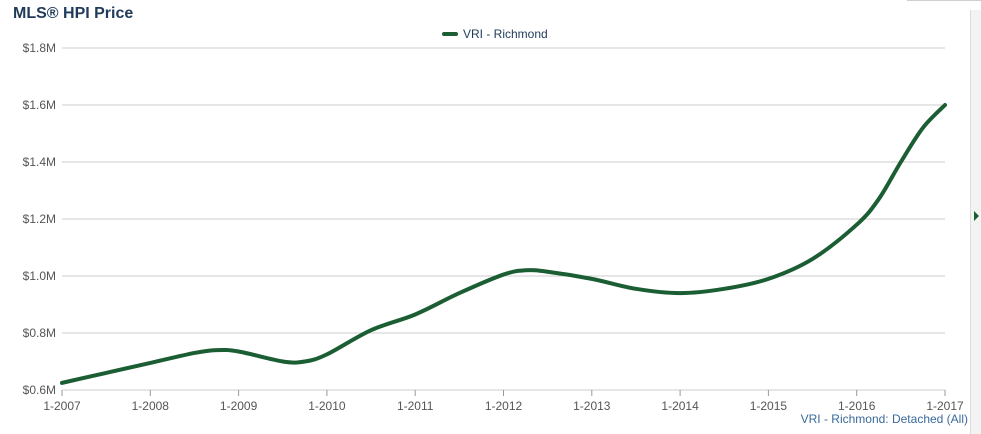 Image resolution: width=981 pixels, height=434 pixels. I want to click on legend-label: VRI - Richmond, so click(505, 34).